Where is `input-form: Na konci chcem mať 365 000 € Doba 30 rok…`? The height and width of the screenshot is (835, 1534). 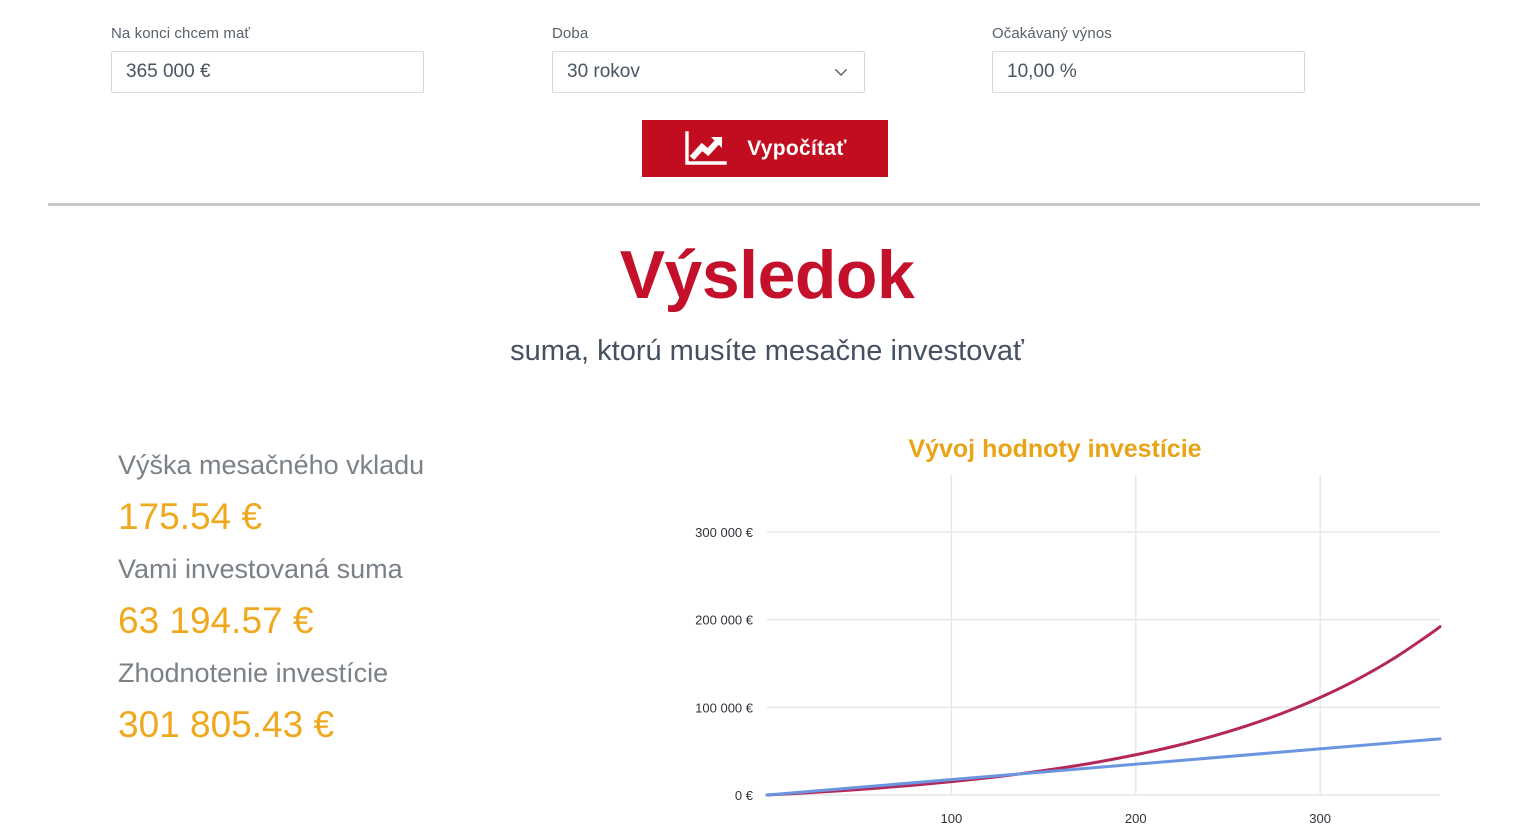 input-form: Na konci chcem mať 365 000 € Doba 30 rok… is located at coordinates (767, 55).